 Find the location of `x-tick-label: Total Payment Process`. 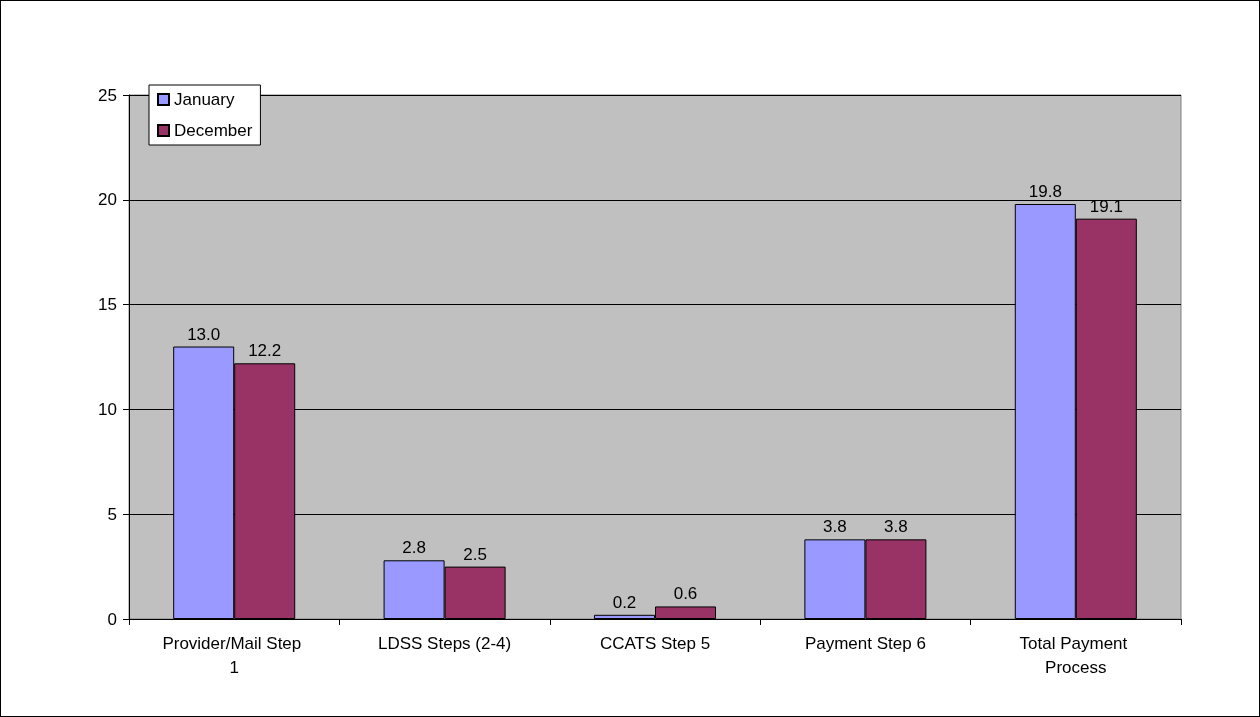

x-tick-label: Total Payment Process is located at coordinates (1076, 655).